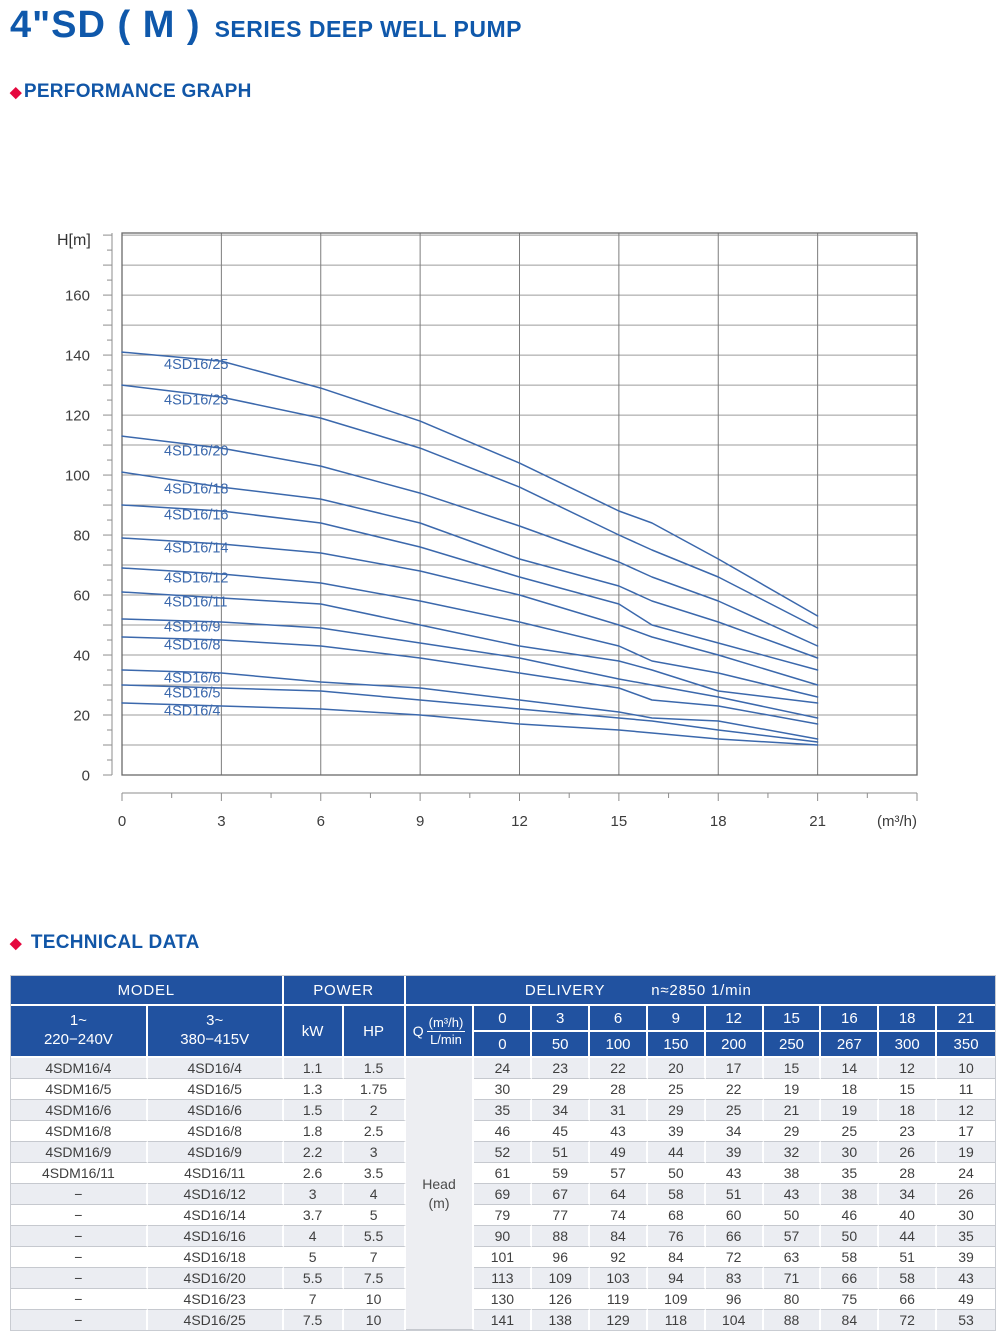  I want to click on head-value-cell: 75, so click(850, 1299).